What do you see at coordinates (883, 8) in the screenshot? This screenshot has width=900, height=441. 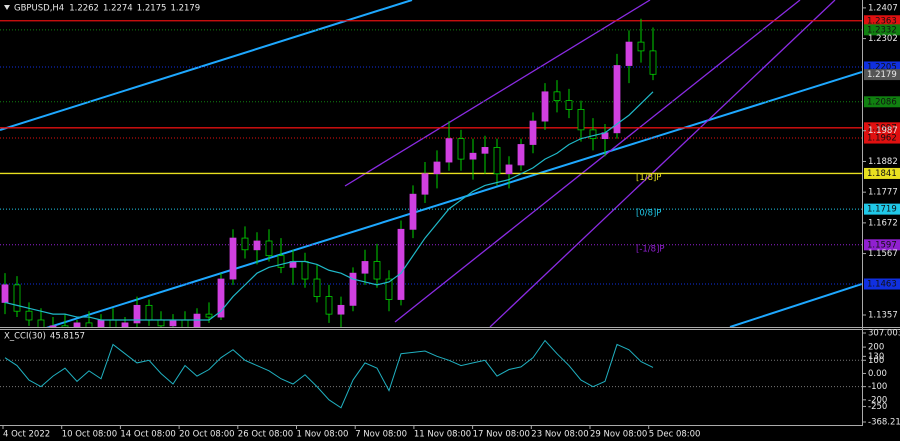 I see `y-tick-label: 1.2407` at bounding box center [883, 8].